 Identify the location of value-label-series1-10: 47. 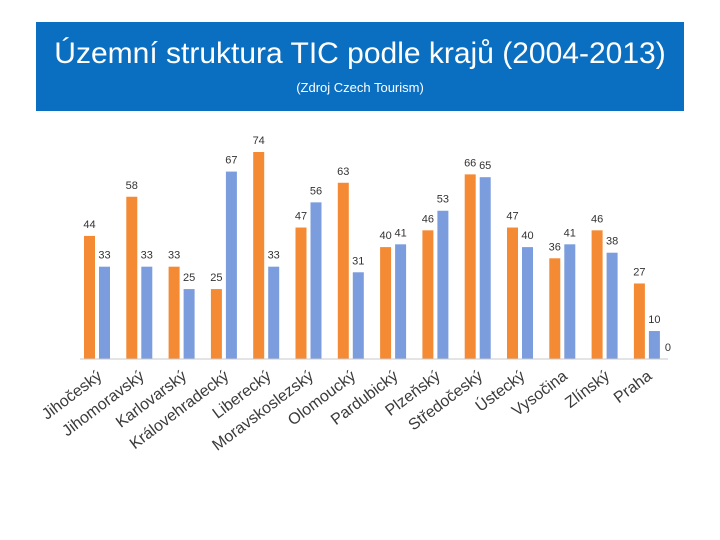
(512, 217).